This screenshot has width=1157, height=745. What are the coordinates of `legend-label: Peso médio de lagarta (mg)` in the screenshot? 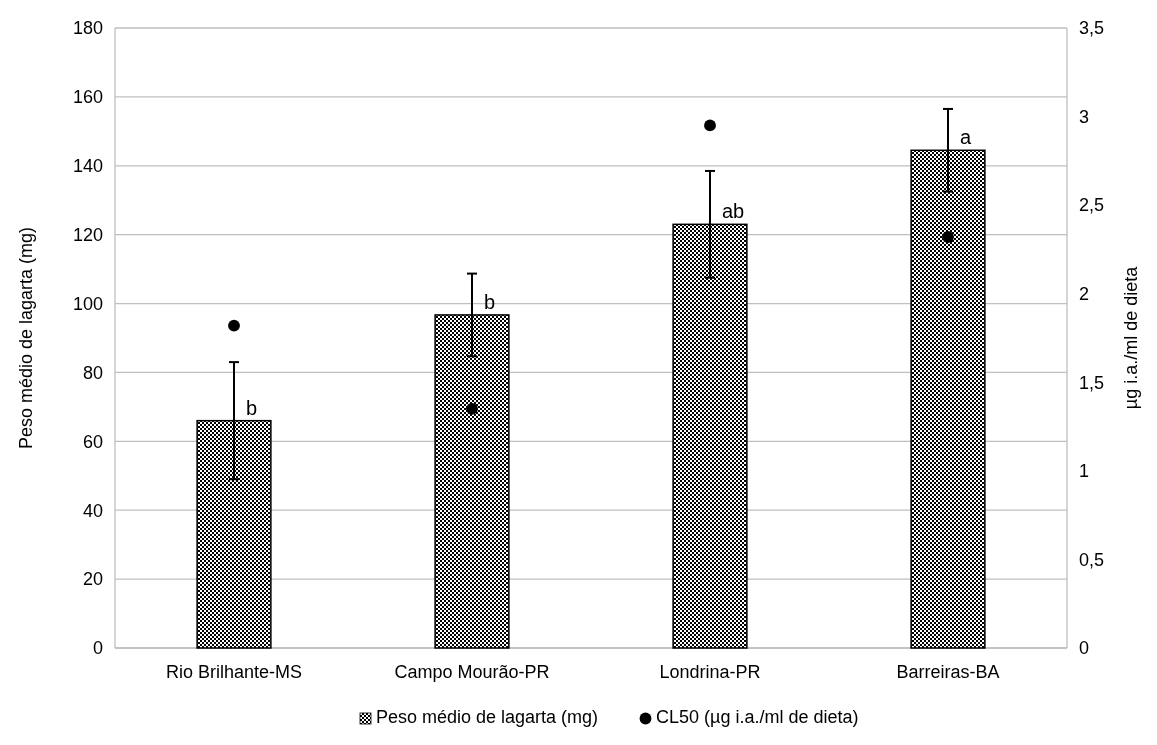 It's located at (487, 717).